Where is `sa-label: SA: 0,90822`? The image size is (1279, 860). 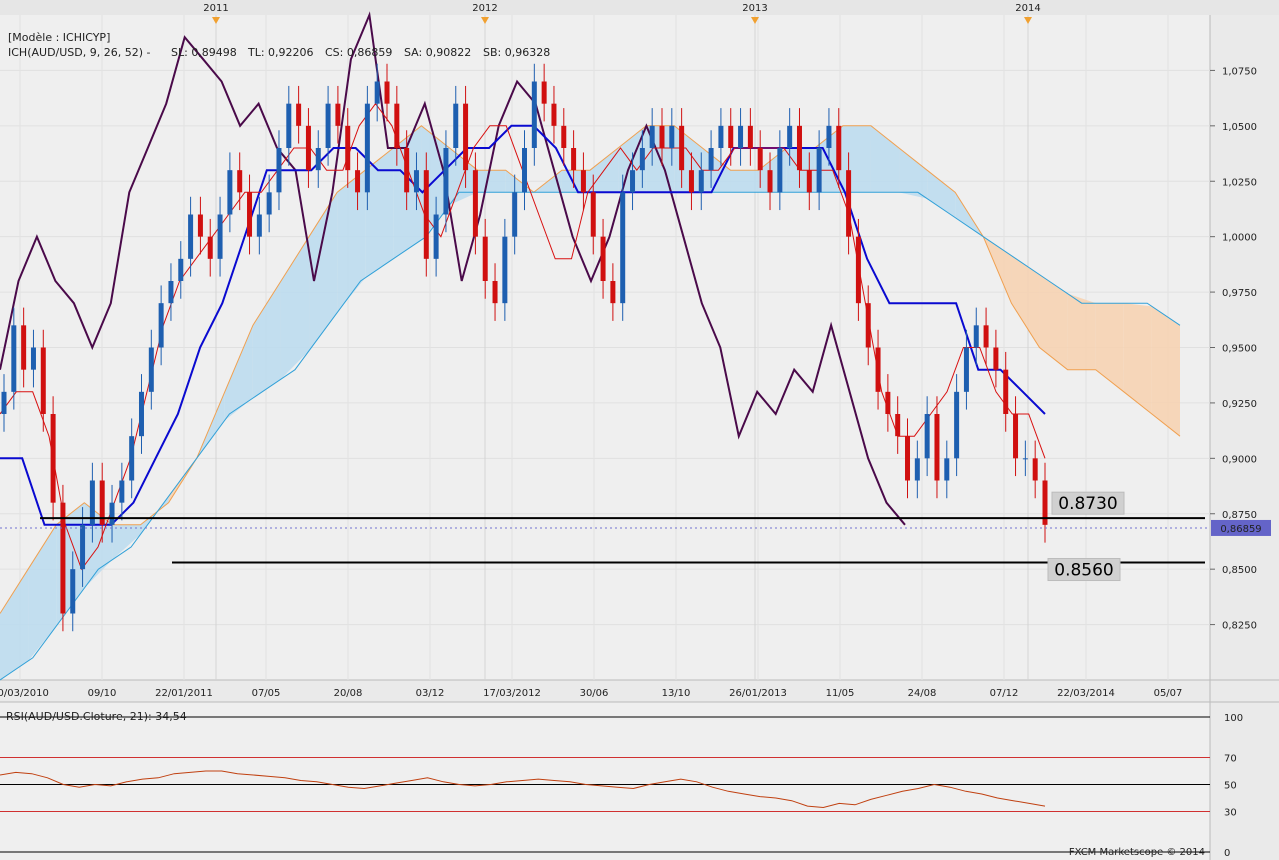 sa-label: SA: 0,90822 is located at coordinates (437, 52).